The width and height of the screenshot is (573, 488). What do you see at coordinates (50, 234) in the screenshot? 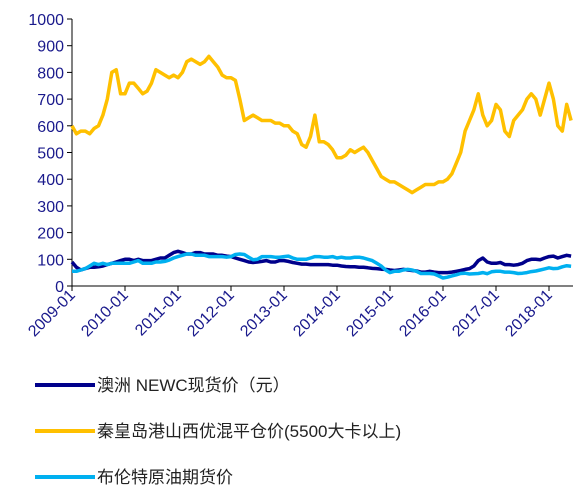
I see `y-tick-label: 200` at bounding box center [50, 234].